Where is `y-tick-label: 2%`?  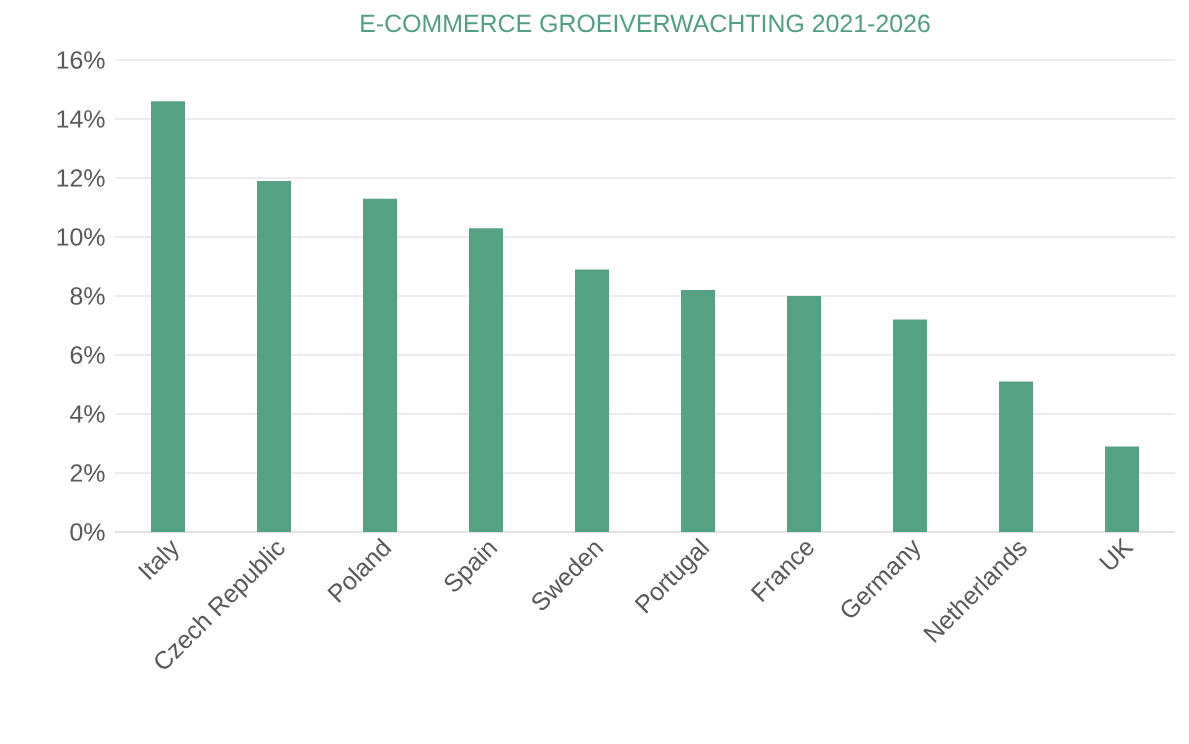
y-tick-label: 2% is located at coordinates (87, 473).